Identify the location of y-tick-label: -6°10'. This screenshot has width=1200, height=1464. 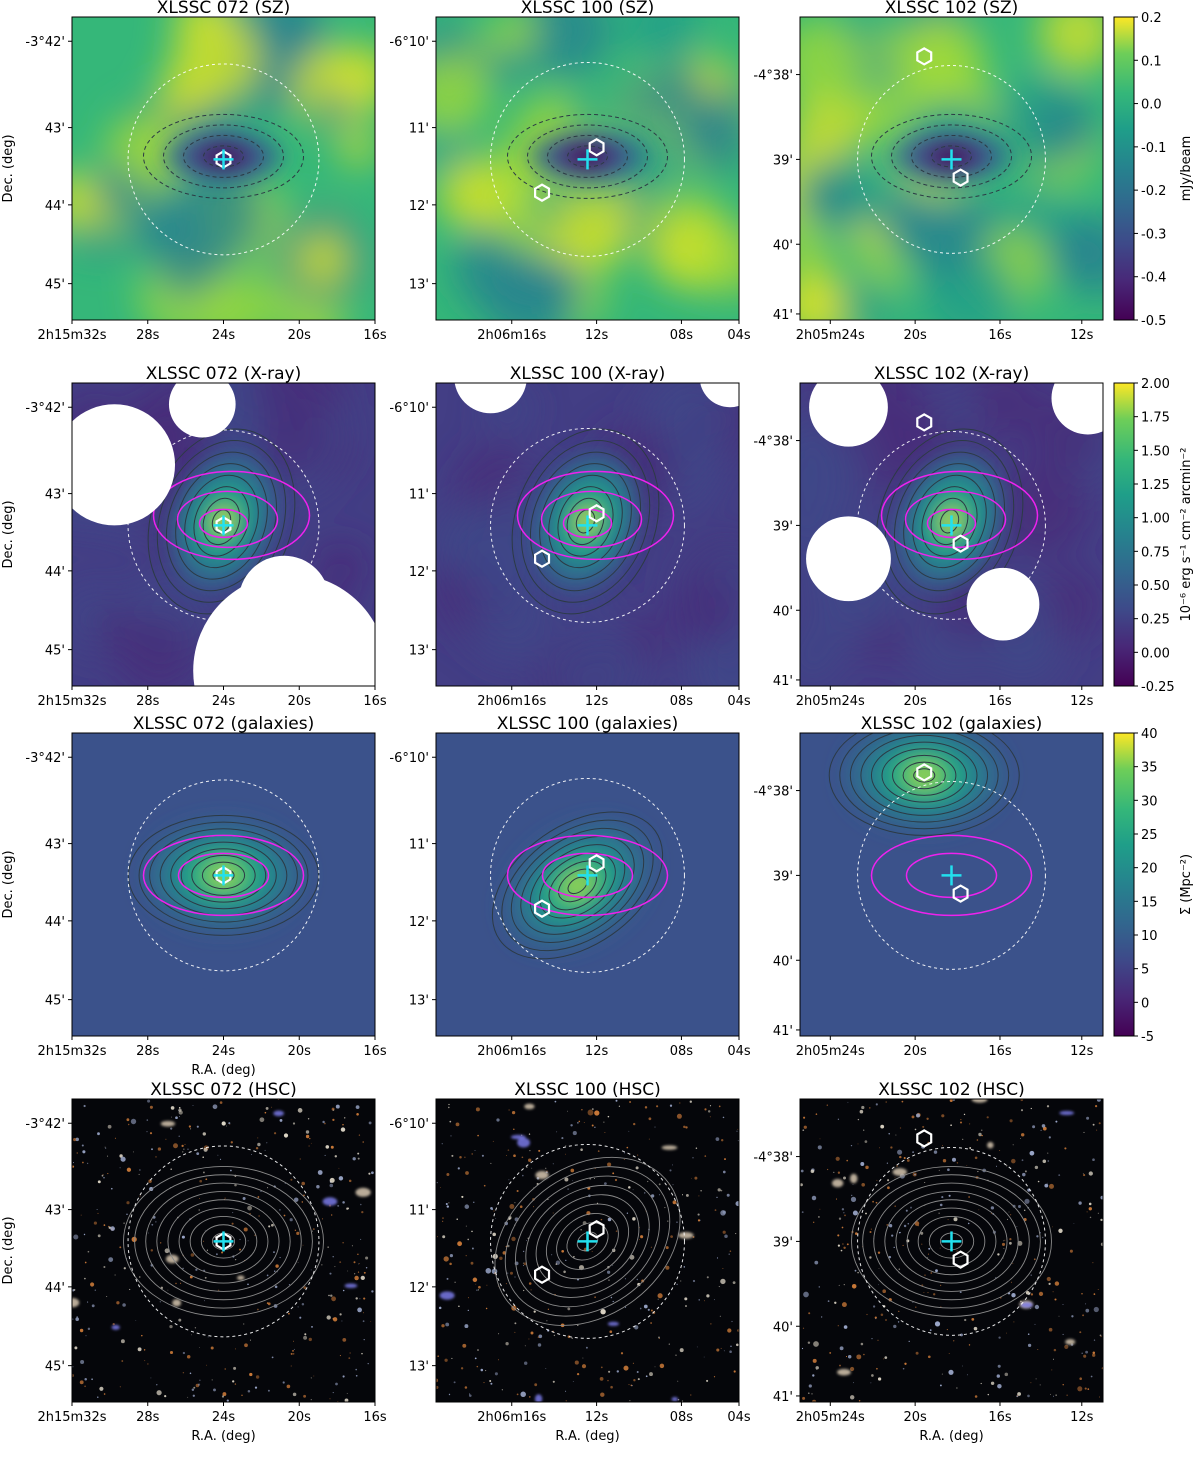
(409, 42).